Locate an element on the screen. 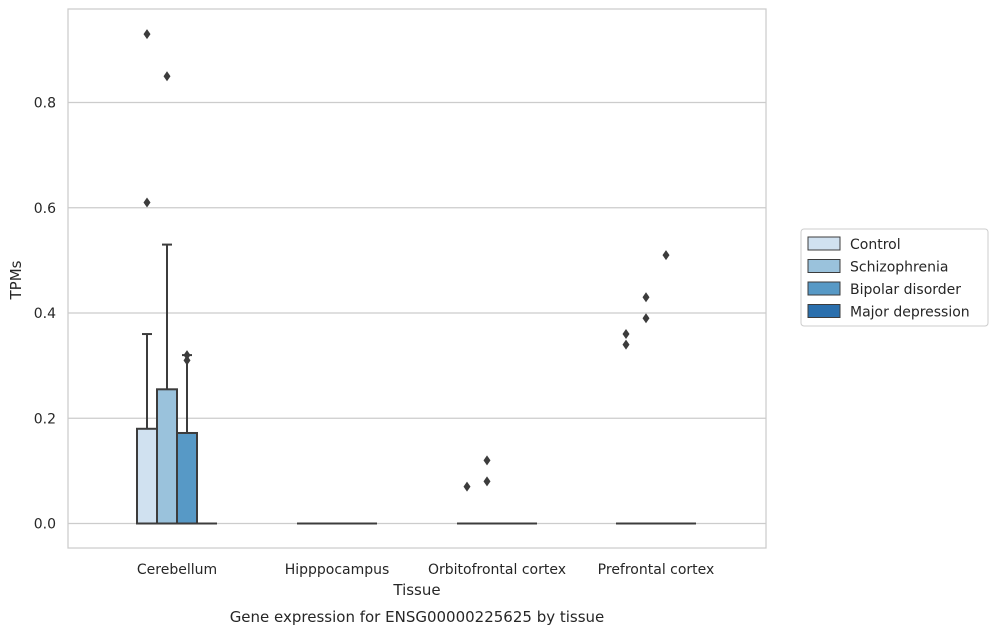 This screenshot has height=634, width=997. x-tick-label: Orbitofrontal cortex is located at coordinates (497, 570).